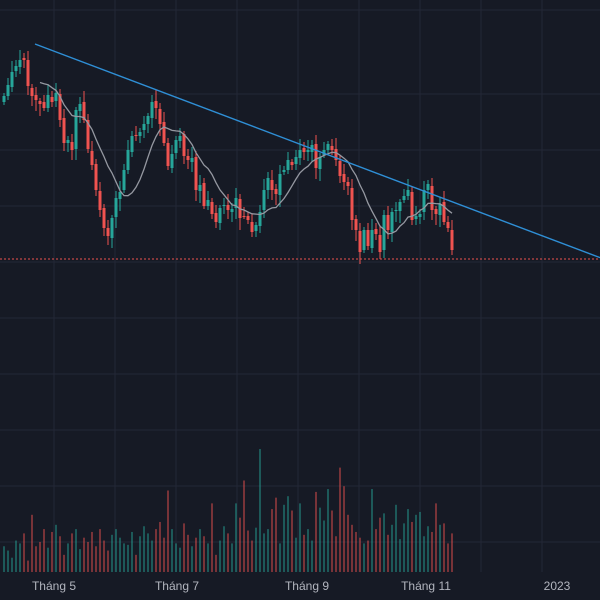 The height and width of the screenshot is (600, 600). What do you see at coordinates (177, 586) in the screenshot?
I see `x-tick-label: Tháng 7` at bounding box center [177, 586].